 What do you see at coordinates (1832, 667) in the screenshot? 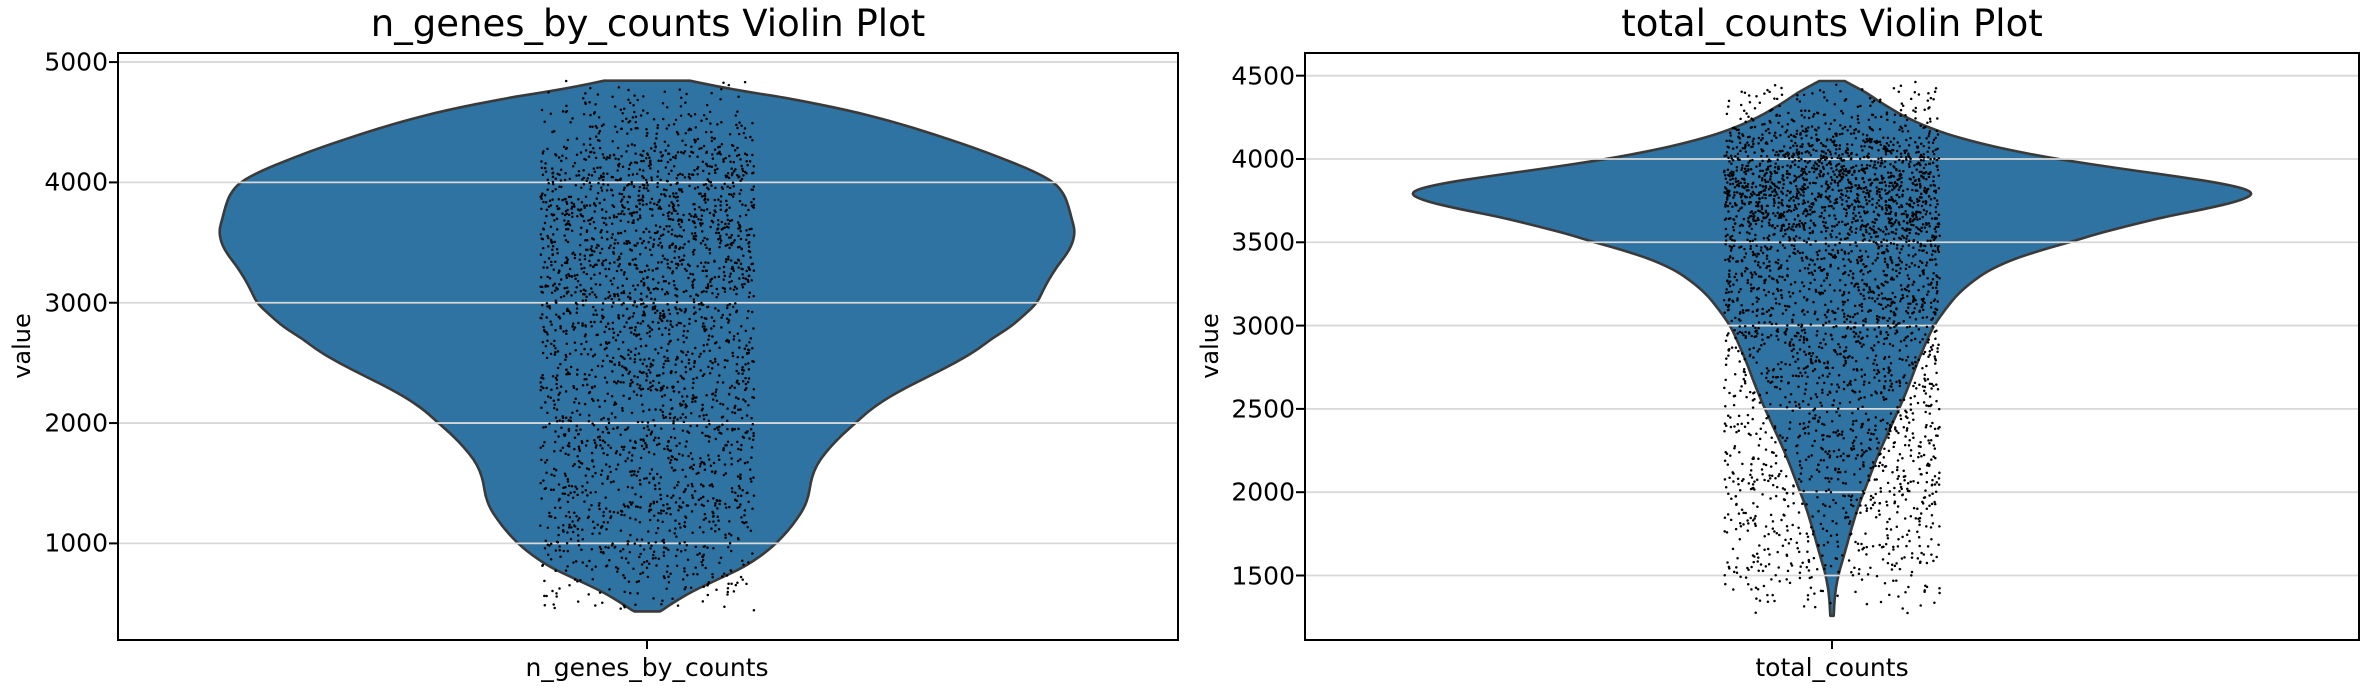
I see `x-tick-label-total-counts: total_counts` at bounding box center [1832, 667].